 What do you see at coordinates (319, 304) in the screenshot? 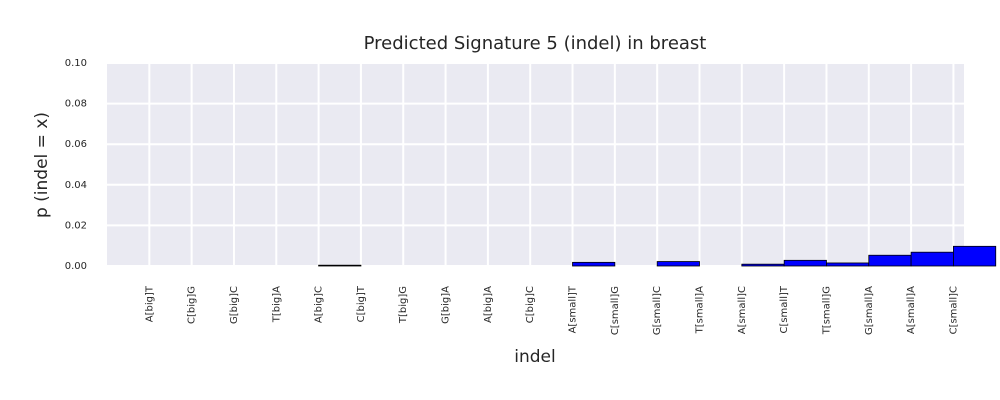
I see `x-tick-label: A[big]C` at bounding box center [319, 304].